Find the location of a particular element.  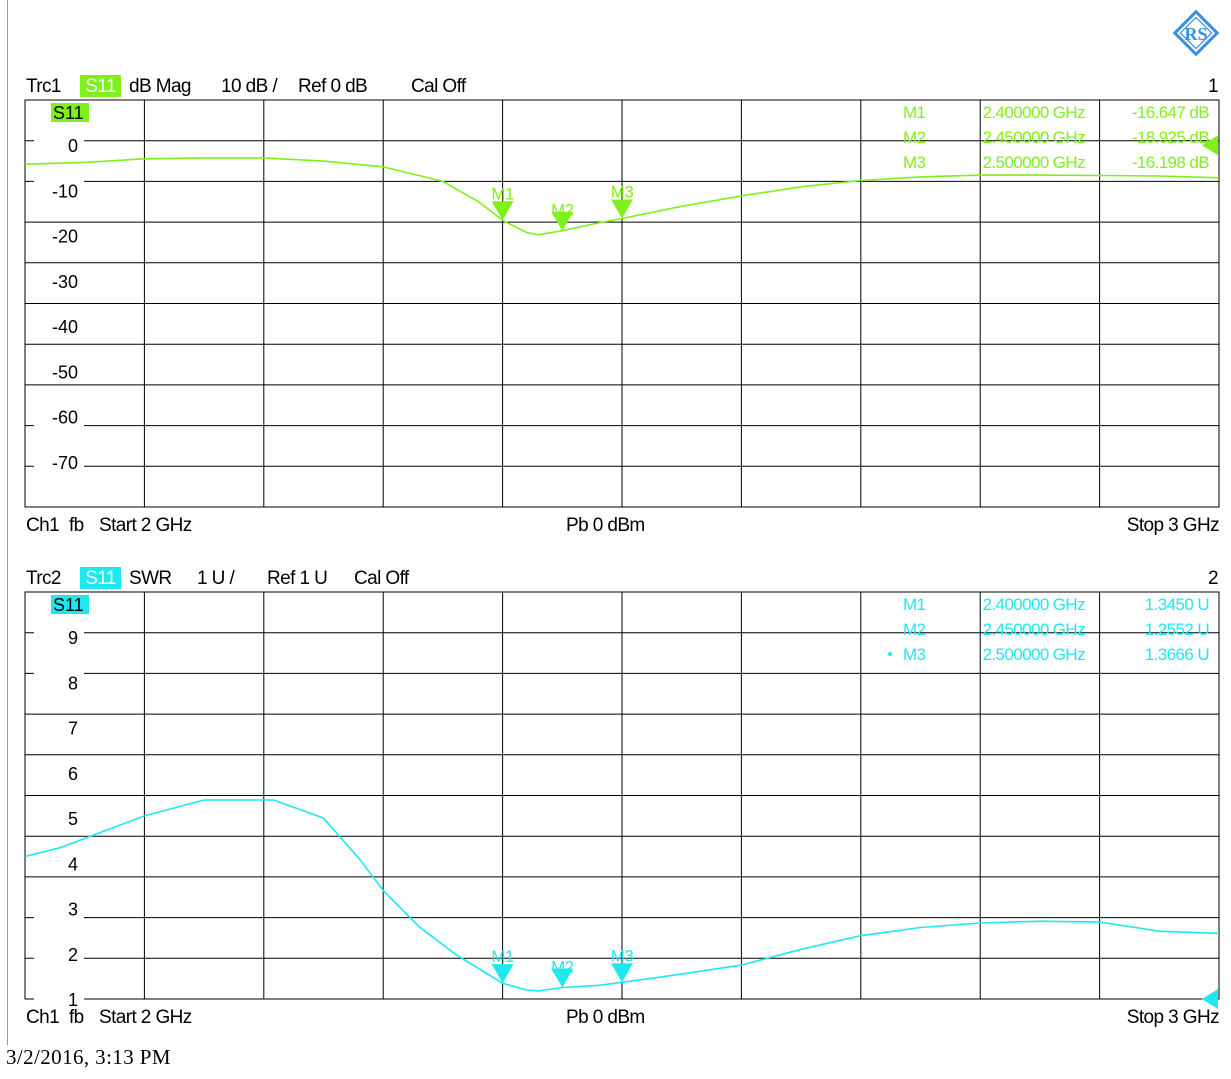

tick-label: -40 is located at coordinates (65, 327).